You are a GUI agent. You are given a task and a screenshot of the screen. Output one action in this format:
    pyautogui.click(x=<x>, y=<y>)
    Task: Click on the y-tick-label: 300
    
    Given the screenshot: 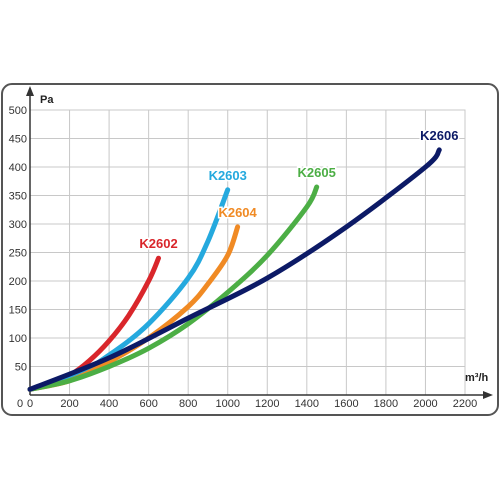 What is the action you would take?
    pyautogui.click(x=18, y=225)
    